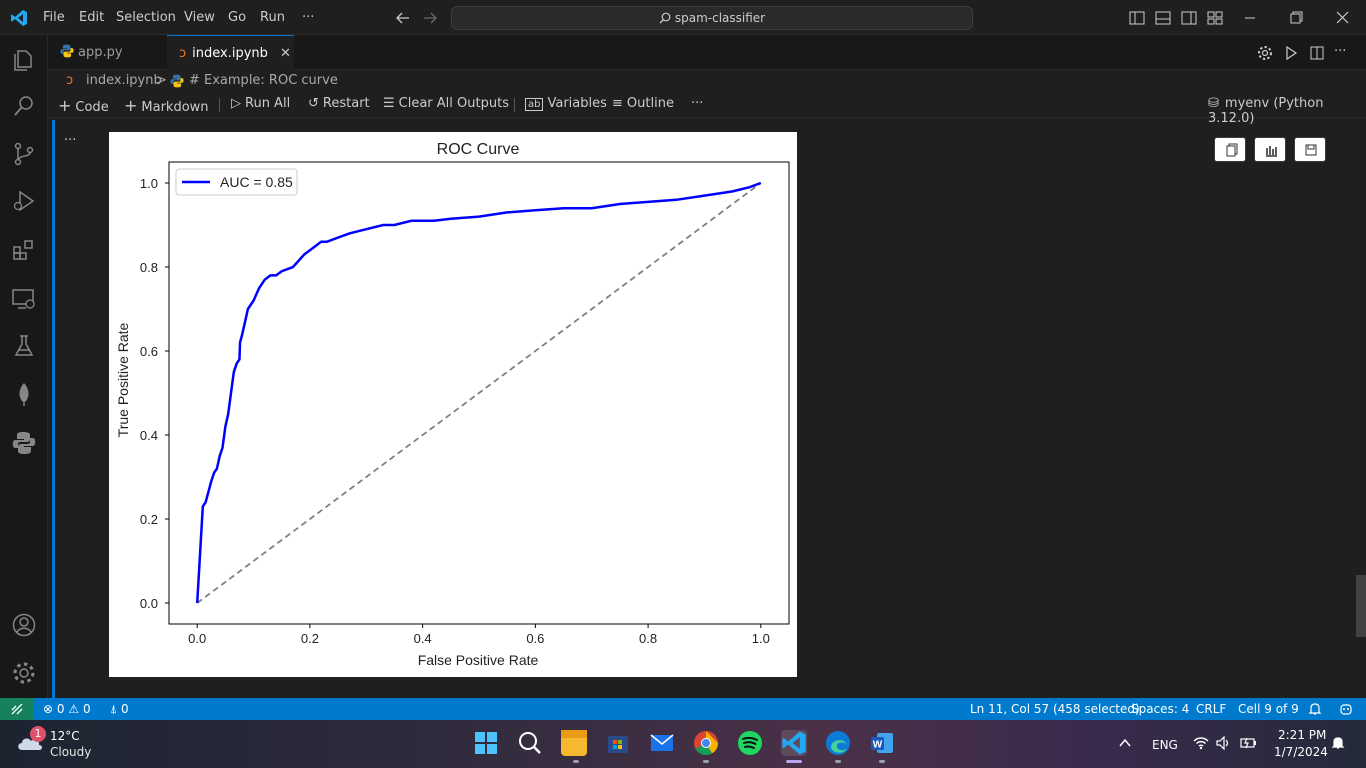 The image size is (1366, 768). I want to click on svg-text: W, so click(878, 745).